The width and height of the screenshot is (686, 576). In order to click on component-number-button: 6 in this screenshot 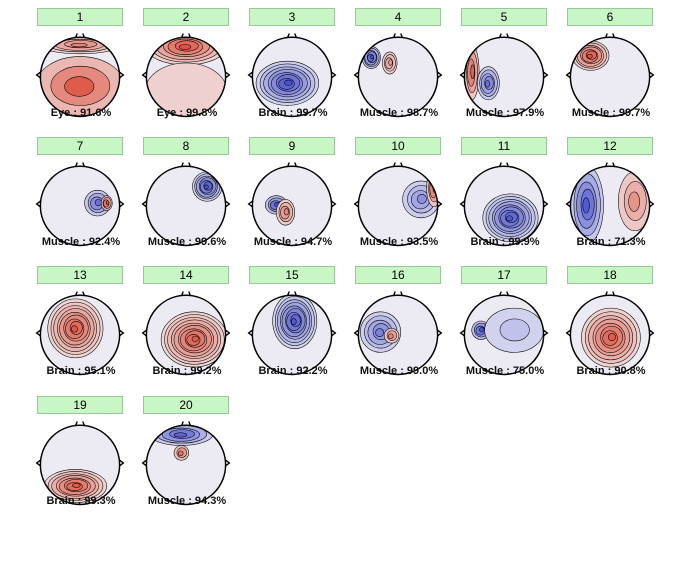, I will do `click(610, 17)`.